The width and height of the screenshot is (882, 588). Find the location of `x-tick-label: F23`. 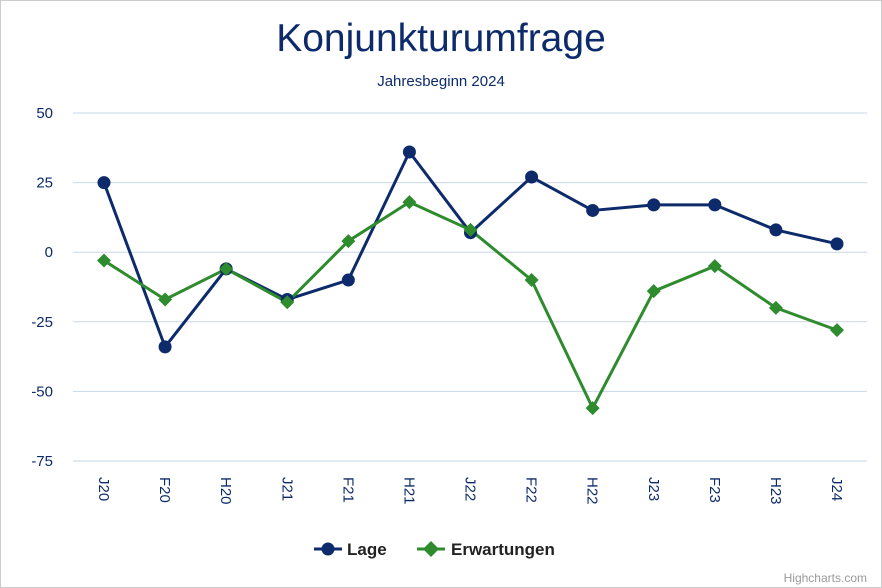

x-tick-label: F23 is located at coordinates (714, 490).